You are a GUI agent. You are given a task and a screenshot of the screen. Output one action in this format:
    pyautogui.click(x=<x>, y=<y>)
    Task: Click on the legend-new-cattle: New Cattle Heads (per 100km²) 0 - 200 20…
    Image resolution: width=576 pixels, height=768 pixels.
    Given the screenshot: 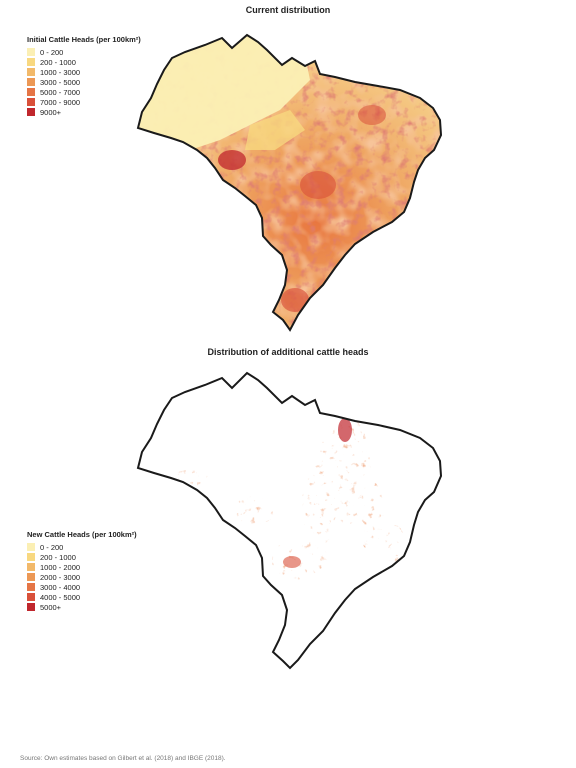 What is the action you would take?
    pyautogui.click(x=82, y=571)
    